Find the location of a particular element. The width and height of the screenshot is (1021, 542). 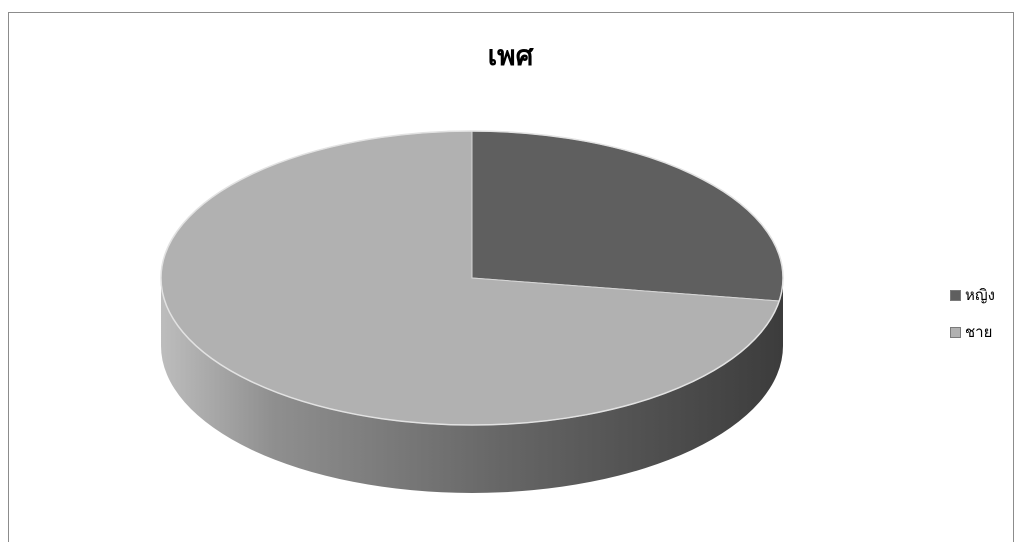

legend-item-male: ชาย is located at coordinates (972, 332).